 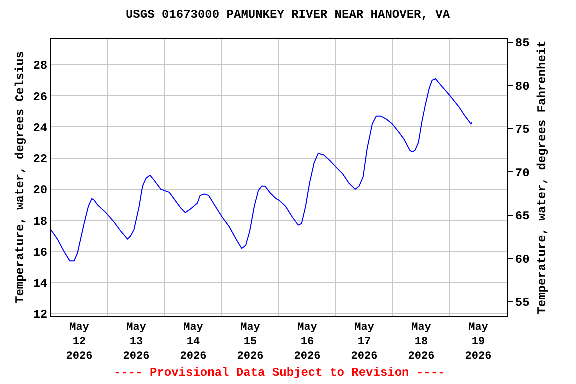 What do you see at coordinates (421, 342) in the screenshot?
I see `x-tick-label: May 18 2026` at bounding box center [421, 342].